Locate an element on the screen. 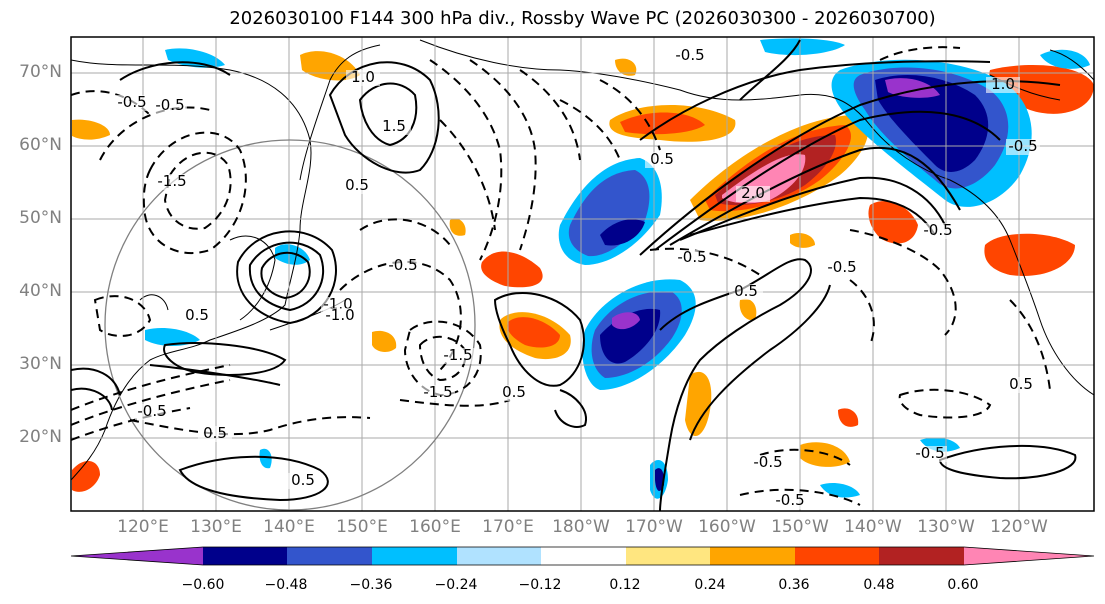  longitude-label: 130°W is located at coordinates (946, 527).